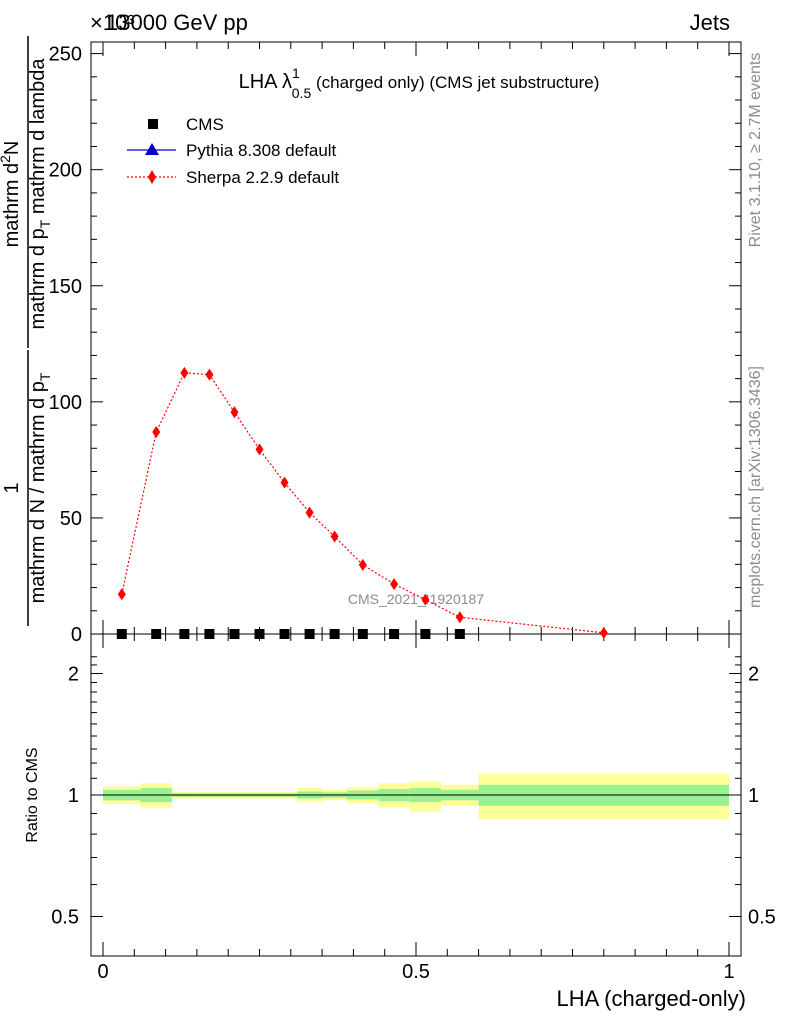 The width and height of the screenshot is (786, 1024). Describe the element at coordinates (651, 998) in the screenshot. I see `x-axis-label: LHA (charged-only)` at that location.